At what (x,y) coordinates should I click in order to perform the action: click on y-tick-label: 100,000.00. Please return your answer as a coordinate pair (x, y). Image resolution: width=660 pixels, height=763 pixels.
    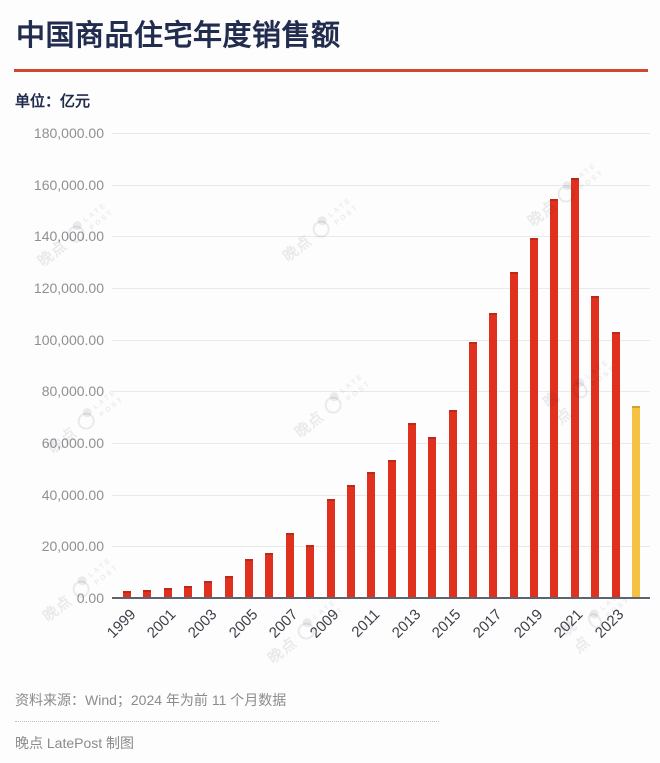
    Looking at the image, I should click on (68, 339).